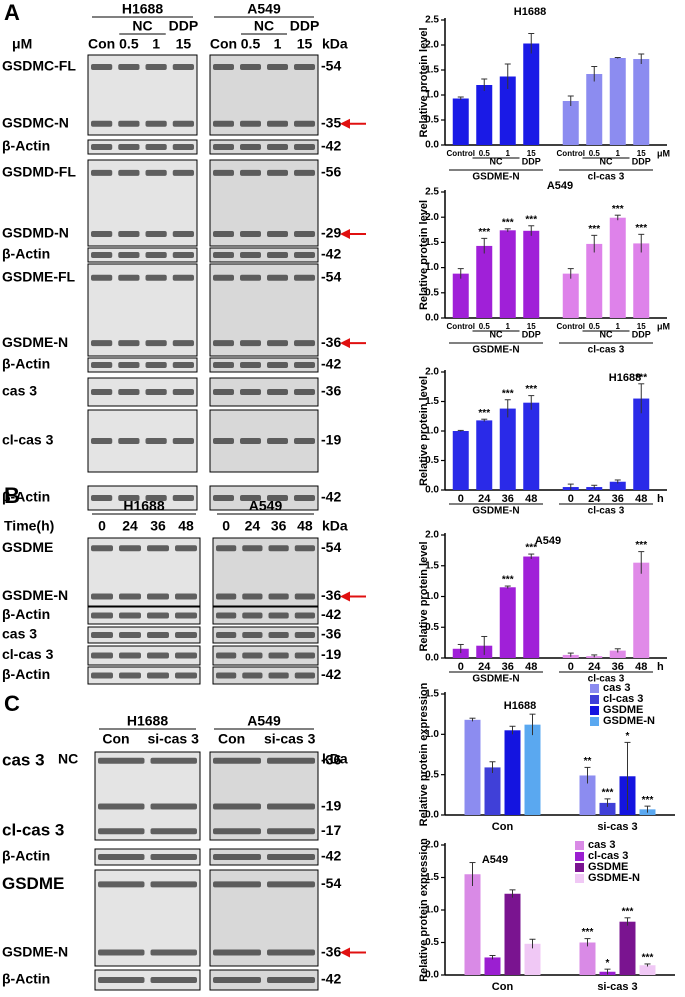 Image resolution: width=685 pixels, height=997 pixels. Describe the element at coordinates (424, 910) in the screenshot. I see `y-axis-label: Relative protein expression` at that location.